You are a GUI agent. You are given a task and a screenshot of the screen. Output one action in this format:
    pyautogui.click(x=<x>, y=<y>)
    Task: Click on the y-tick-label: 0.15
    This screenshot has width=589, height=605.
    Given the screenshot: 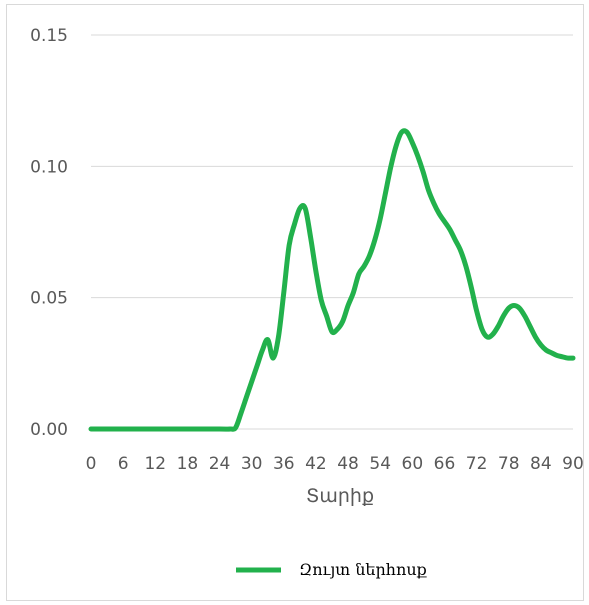 What is the action you would take?
    pyautogui.click(x=49, y=36)
    